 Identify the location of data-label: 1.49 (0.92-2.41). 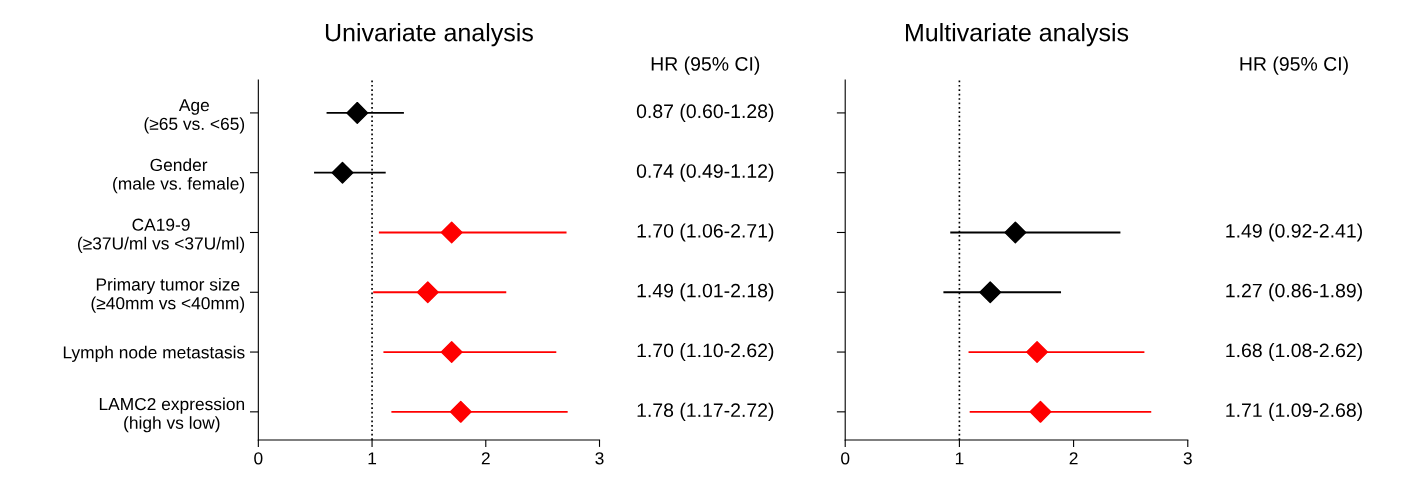
(1294, 232).